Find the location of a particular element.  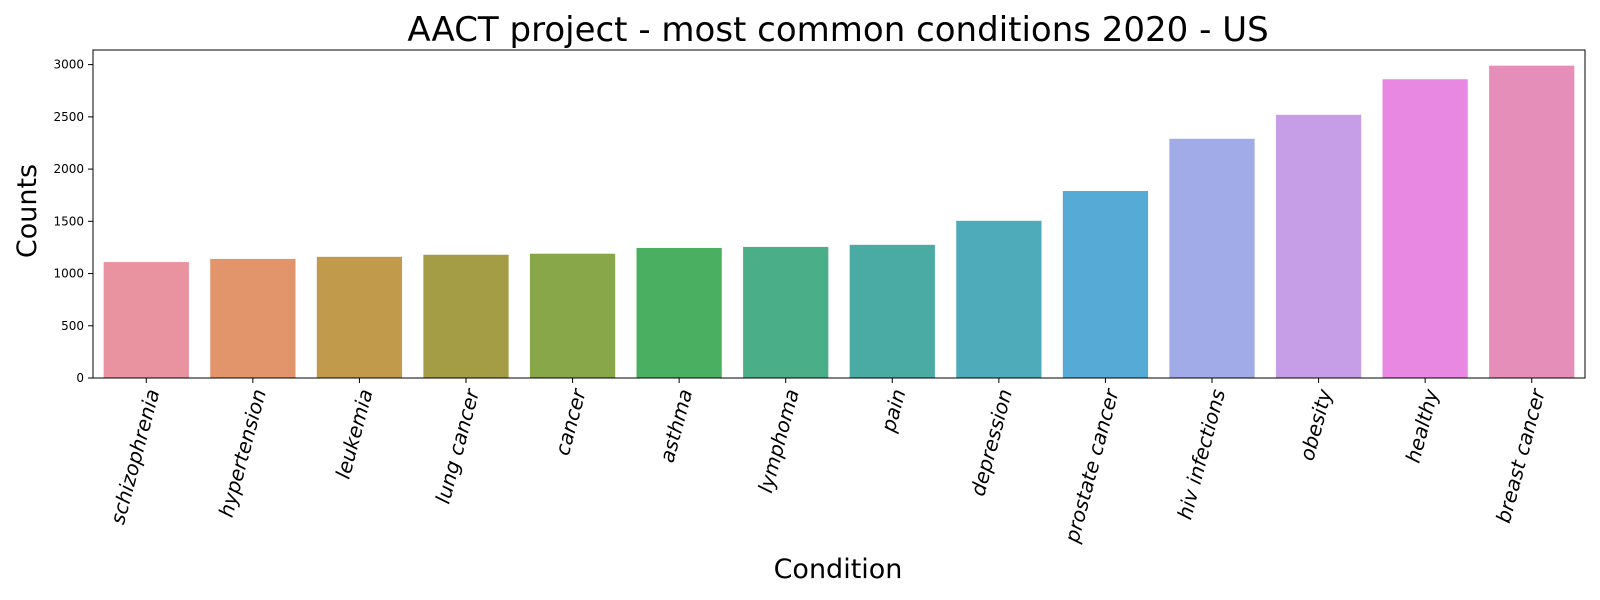

x-tick-label: prostate cancer is located at coordinates (1091, 465).